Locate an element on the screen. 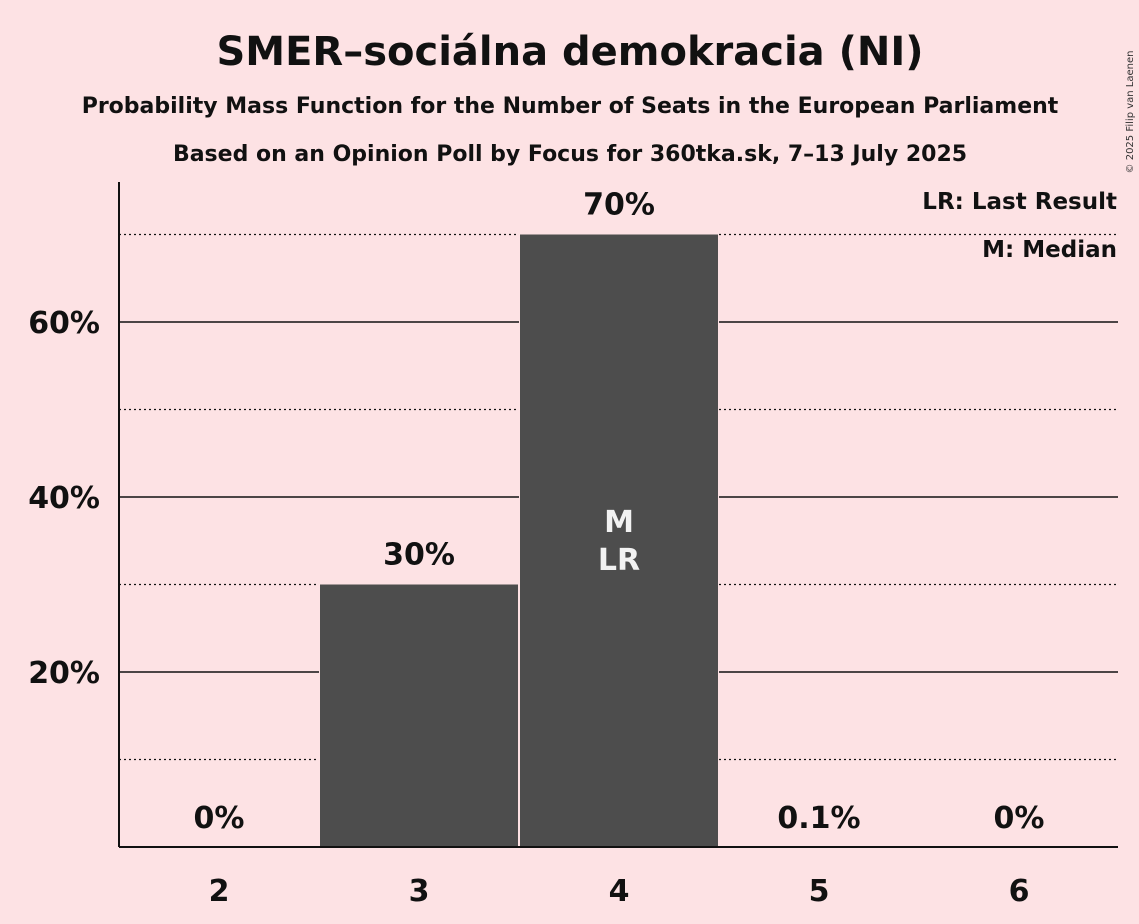 This screenshot has height=924, width=1139. last-result-marker: LR is located at coordinates (619, 560).